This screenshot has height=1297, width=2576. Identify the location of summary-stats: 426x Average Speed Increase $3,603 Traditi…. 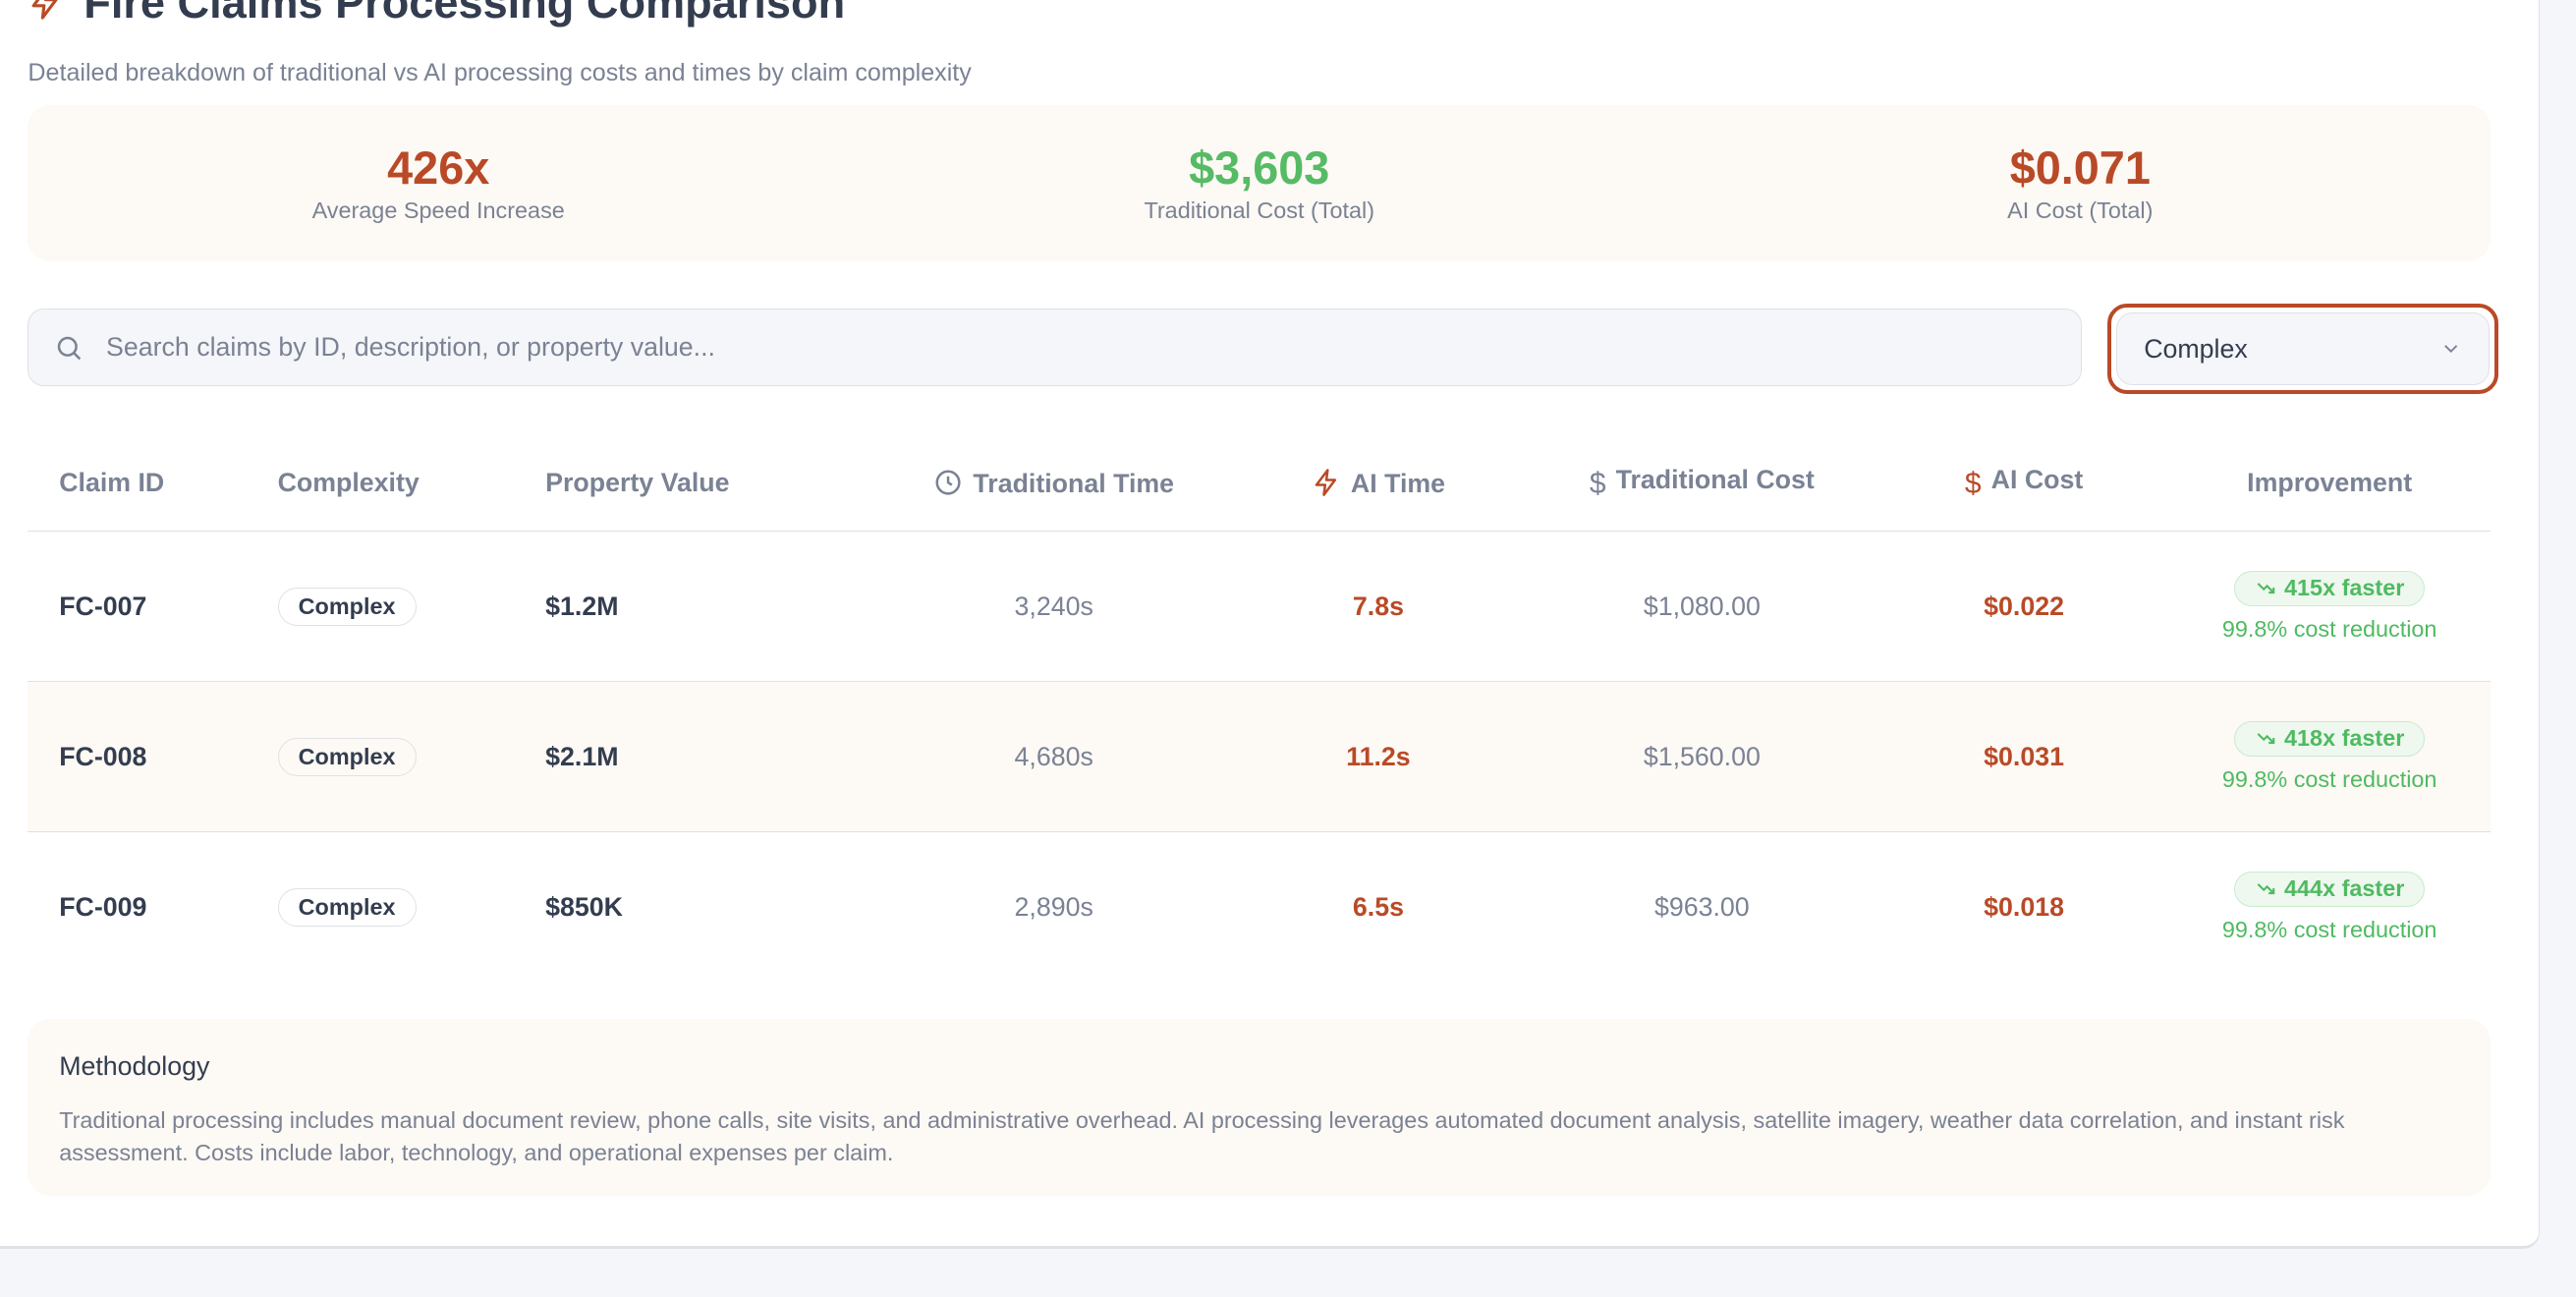
(1260, 183).